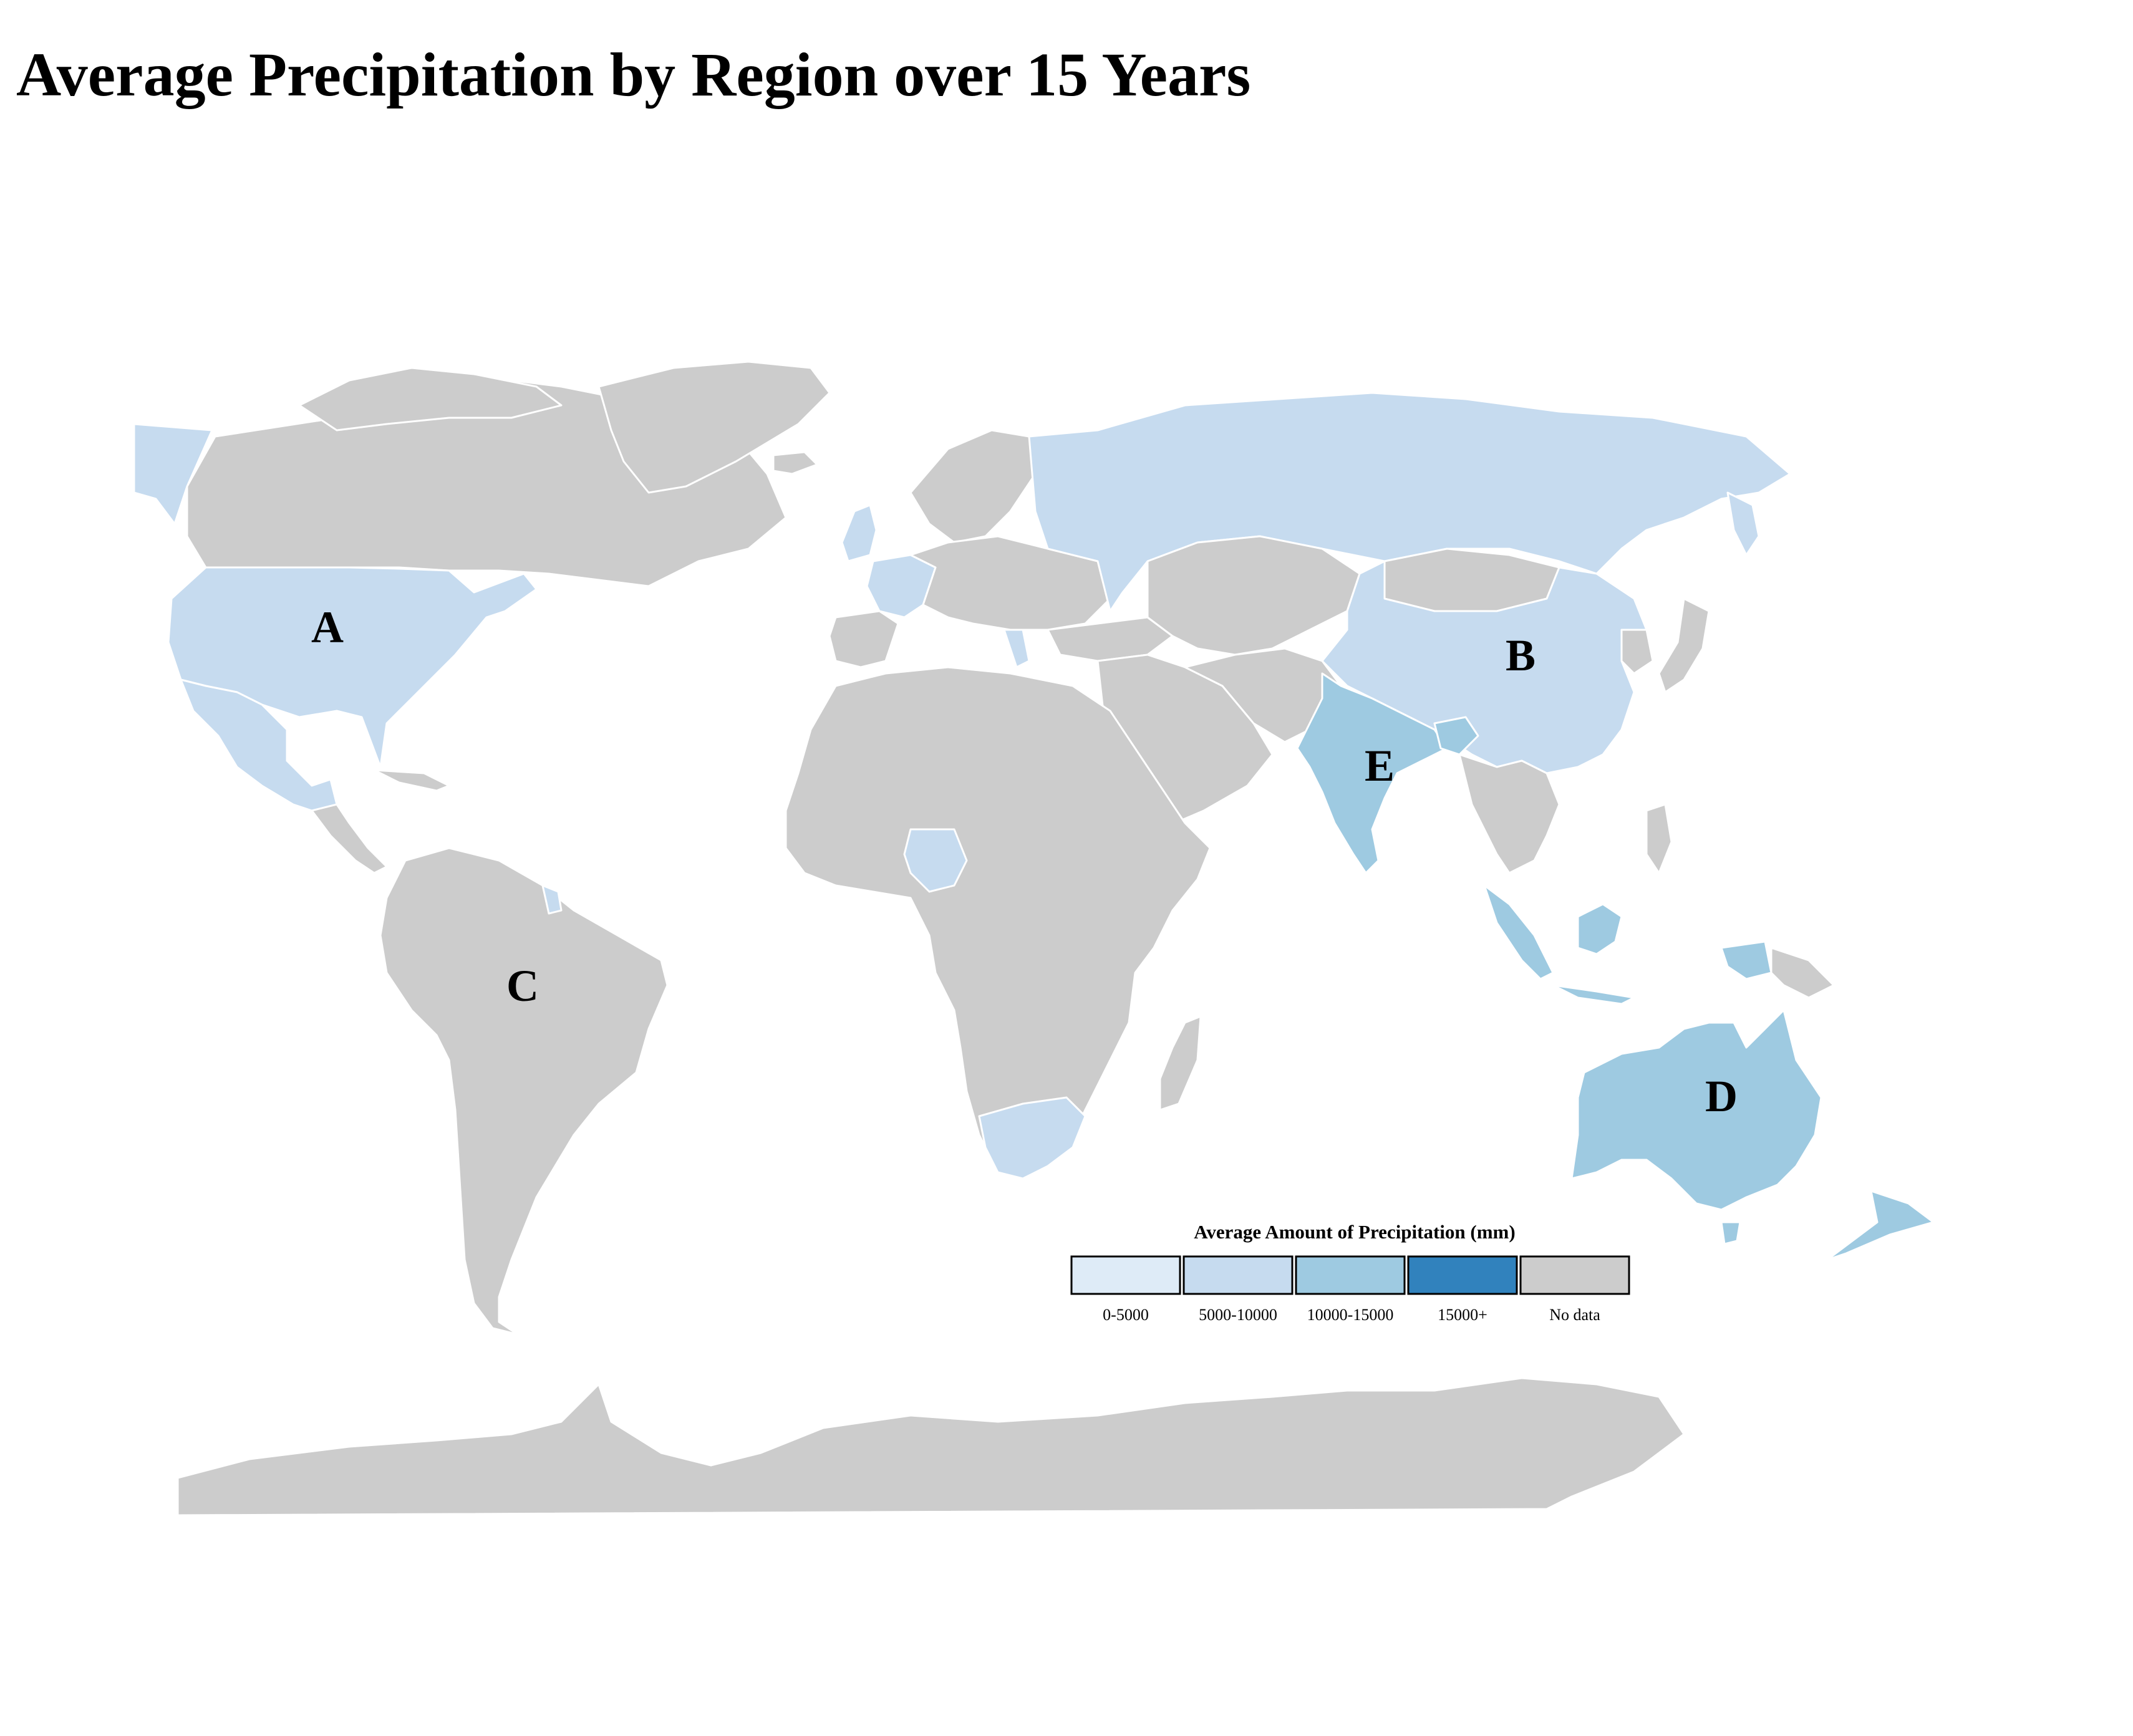  I want to click on south-america, so click(524, 1091).